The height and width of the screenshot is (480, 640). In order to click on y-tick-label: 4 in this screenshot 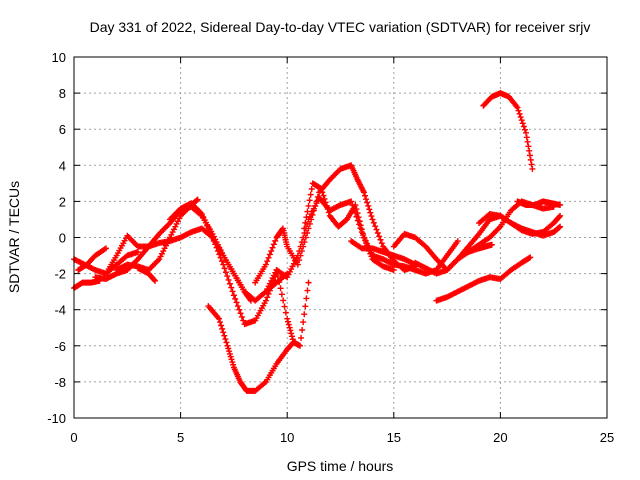, I will do `click(62, 165)`.